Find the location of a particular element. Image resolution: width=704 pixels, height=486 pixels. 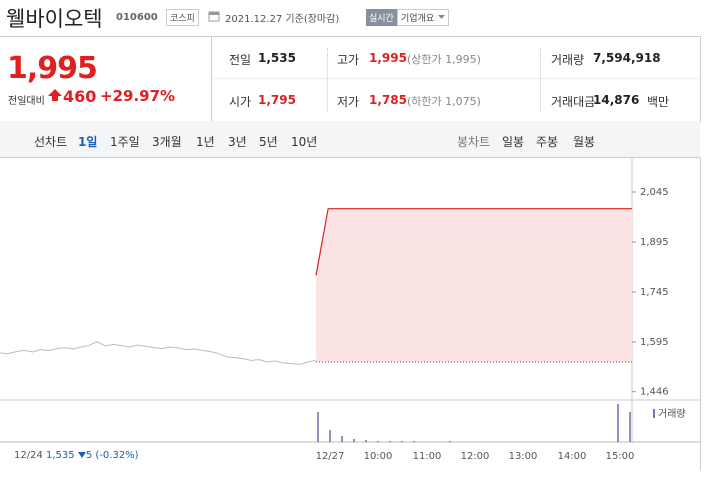

current-price: 1,995 is located at coordinates (52, 68).